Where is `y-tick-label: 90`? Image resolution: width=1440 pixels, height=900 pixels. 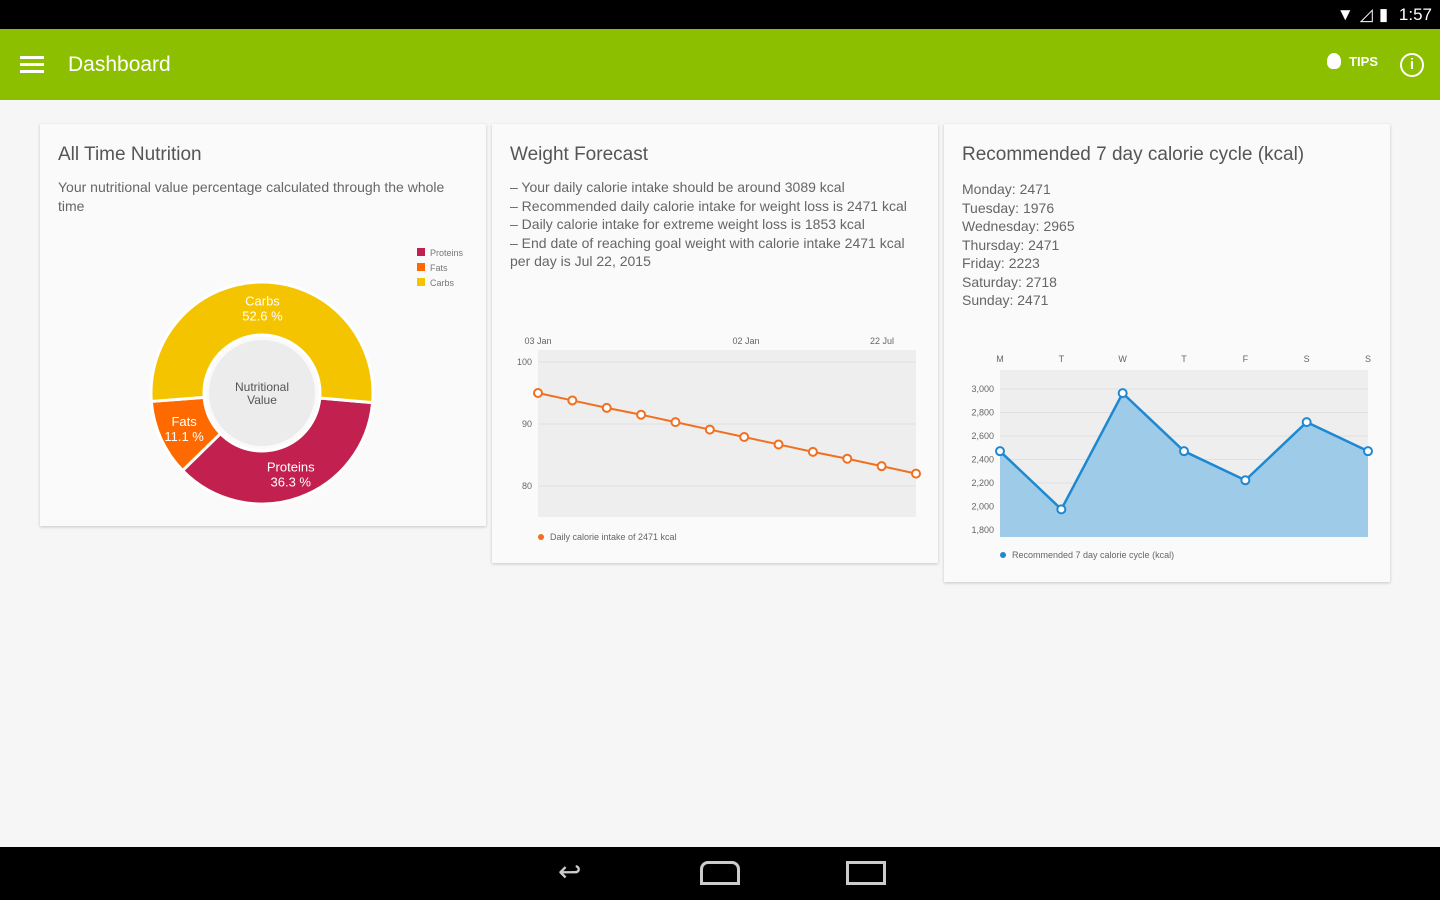 y-tick-label: 90 is located at coordinates (527, 424).